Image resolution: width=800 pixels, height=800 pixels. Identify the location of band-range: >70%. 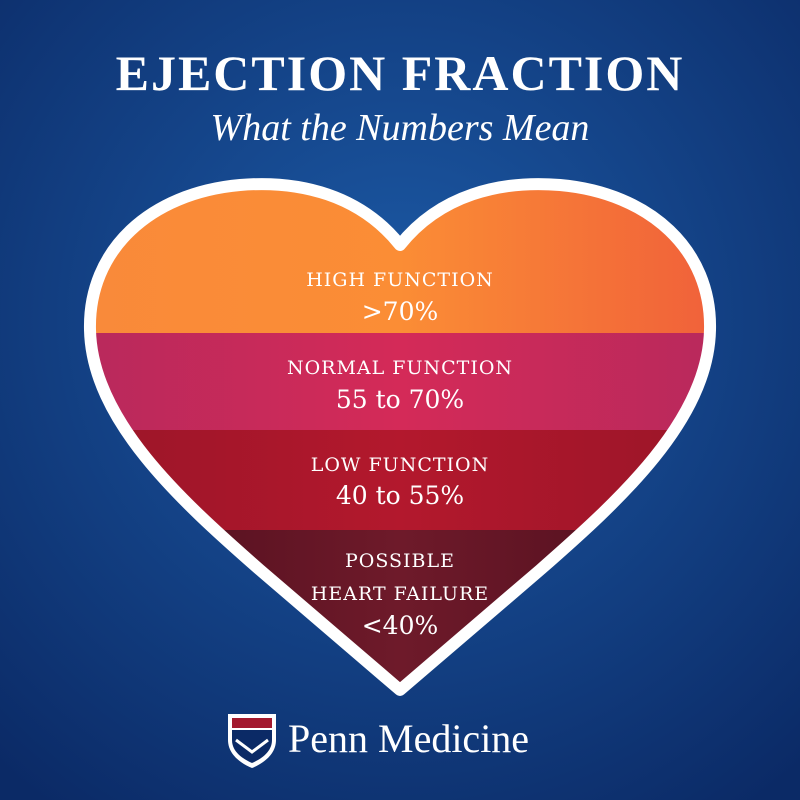
(400, 311).